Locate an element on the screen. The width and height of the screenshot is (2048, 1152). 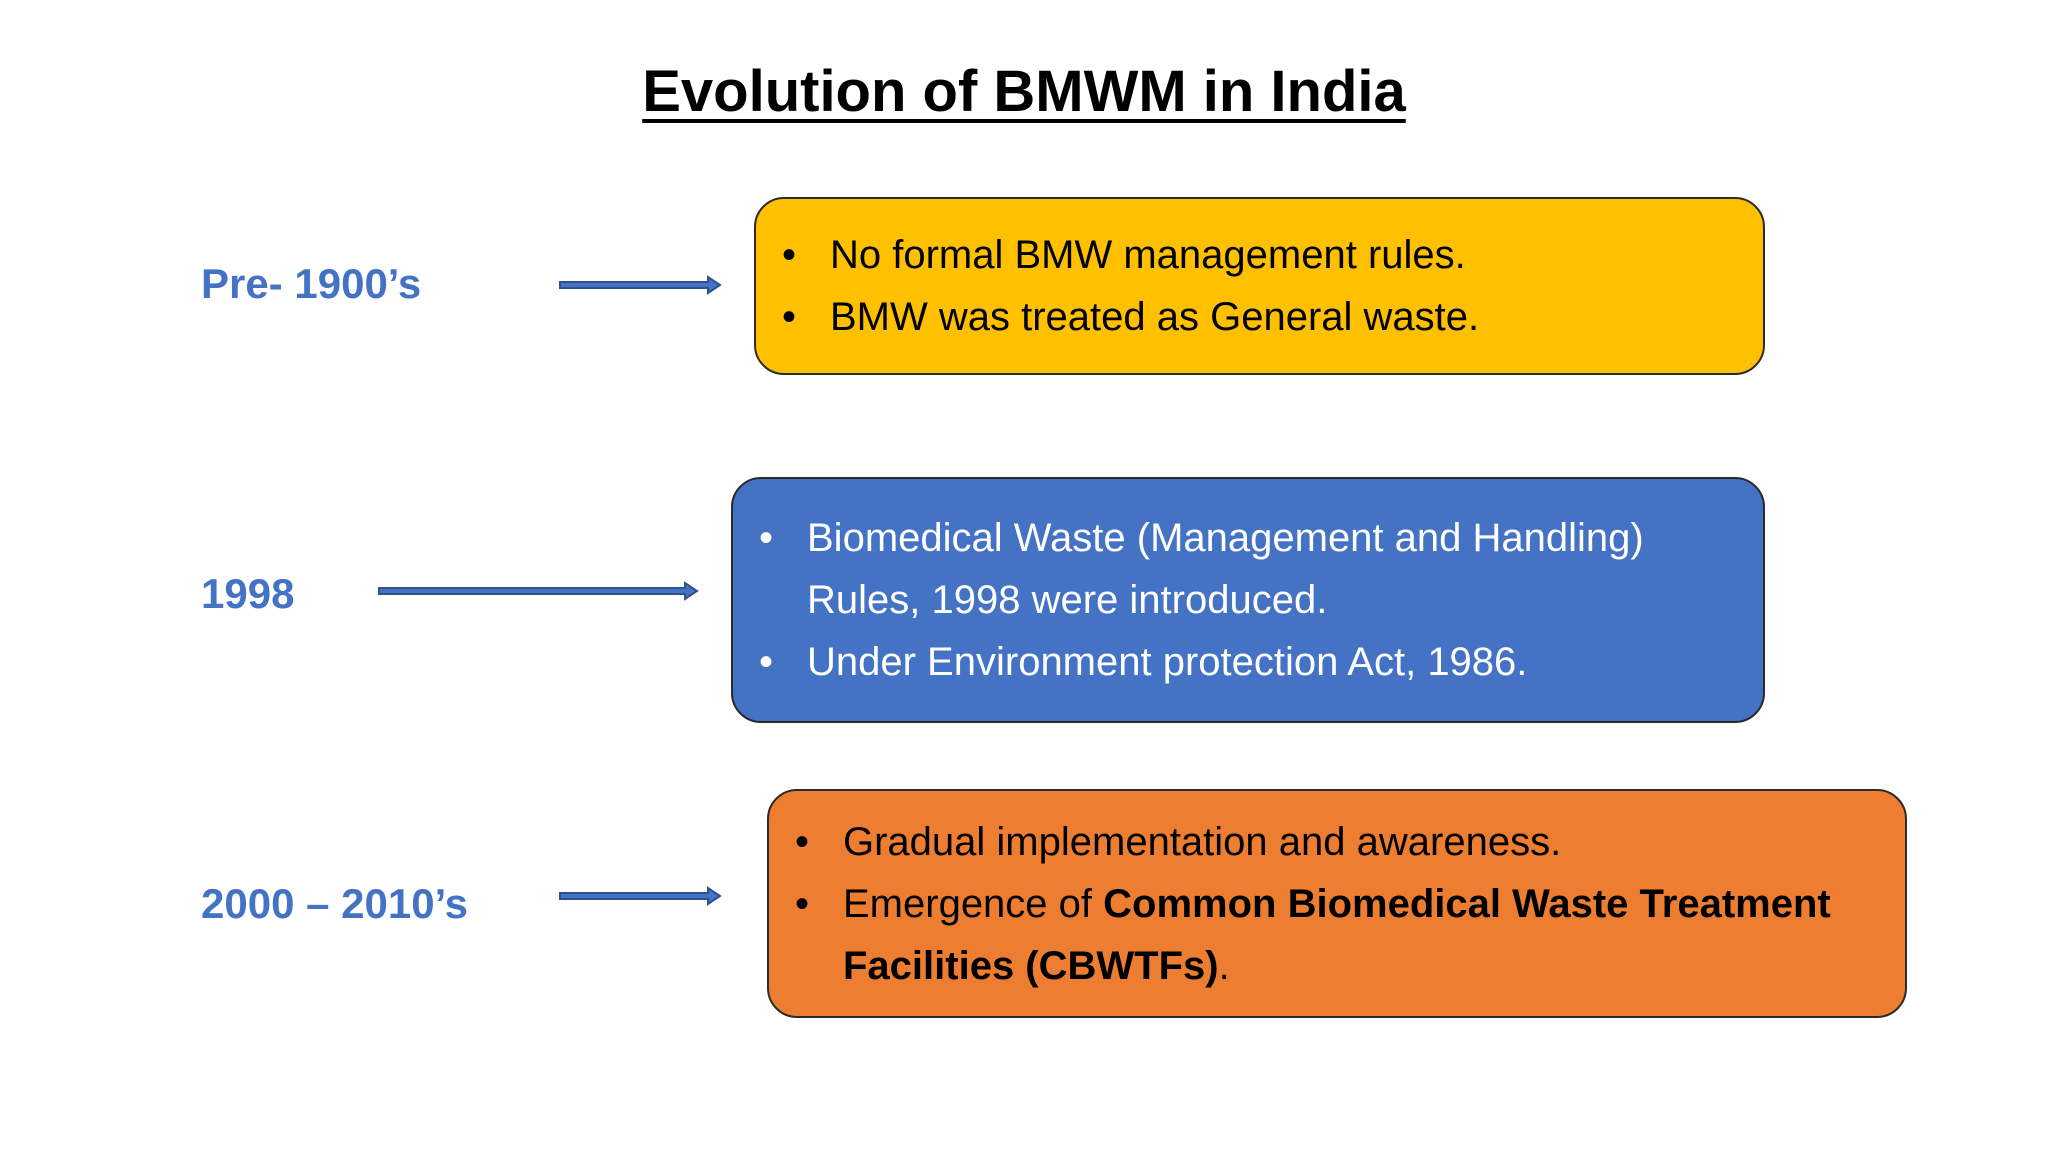
bullet: Gradual implementation and awareness. is located at coordinates (1335, 842).